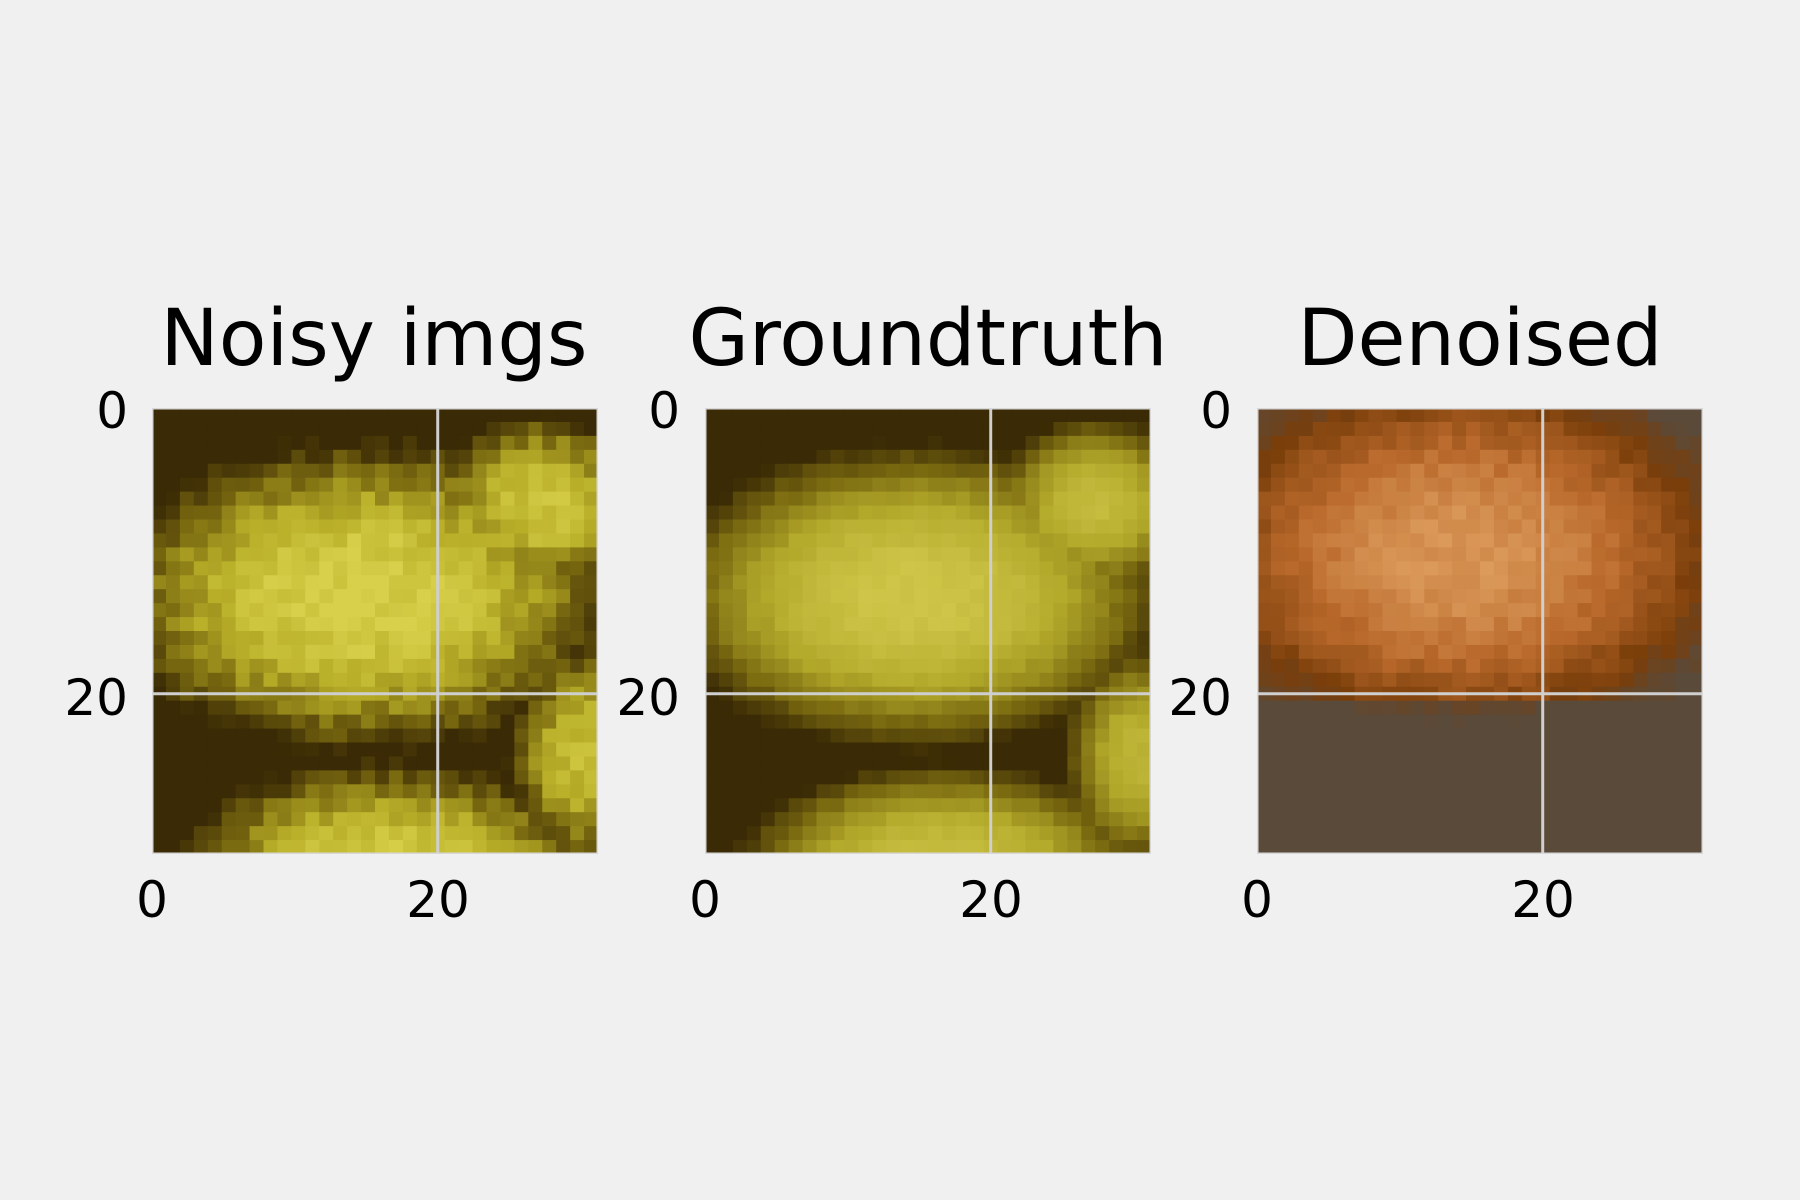 This screenshot has height=1200, width=1800. I want to click on axes-frame, so click(375, 631).